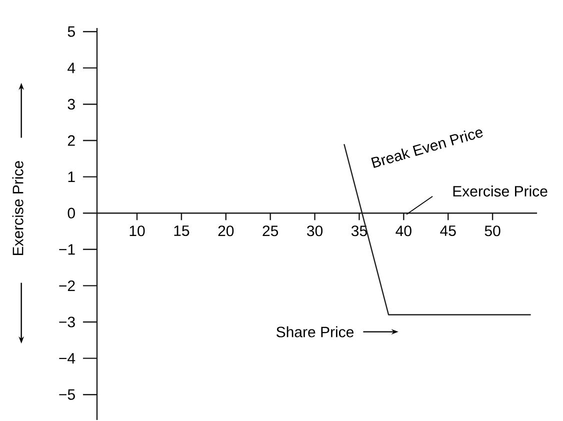 Image resolution: width=563 pixels, height=421 pixels. Describe the element at coordinates (448, 231) in the screenshot. I see `x-tick-label: 45` at that location.